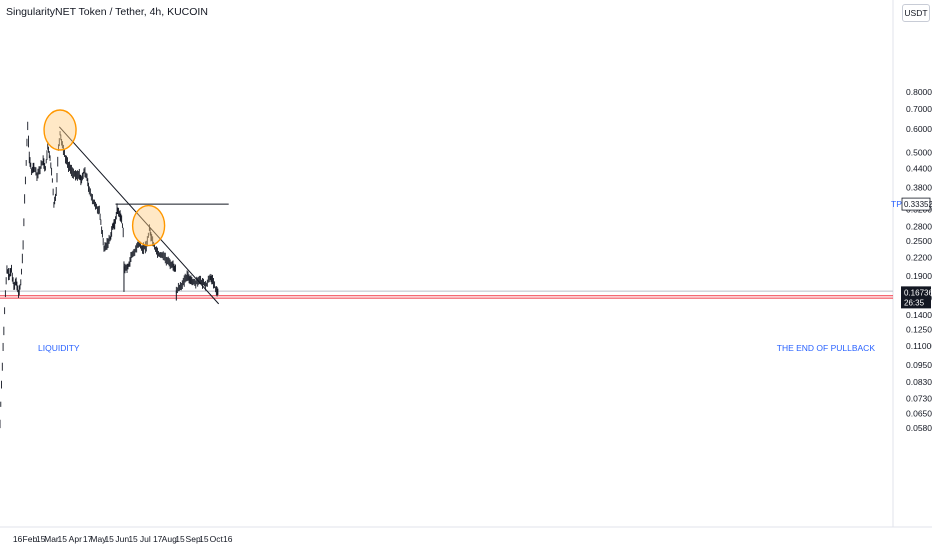 This screenshot has width=932, height=550. I want to click on liquidity-zone, so click(446, 294).